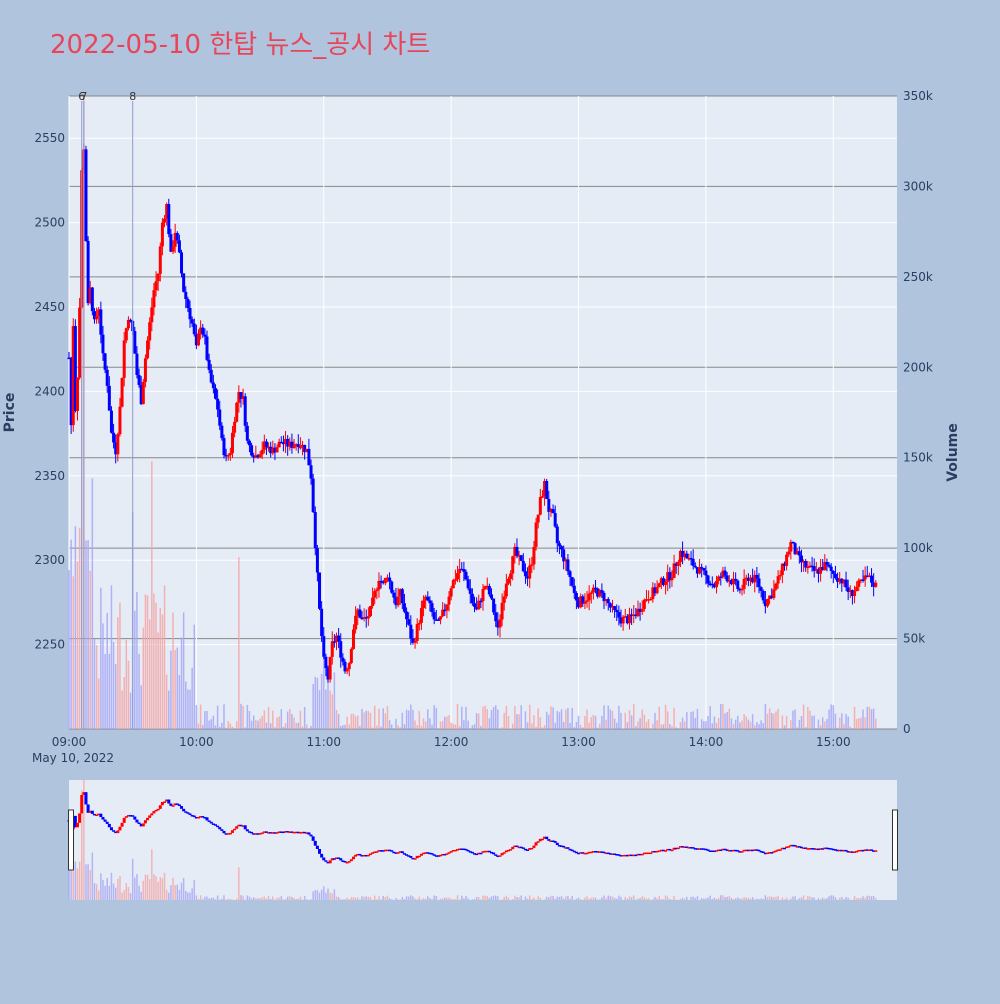 This screenshot has width=1000, height=1004. I want to click on range-handle-right, so click(895, 840).